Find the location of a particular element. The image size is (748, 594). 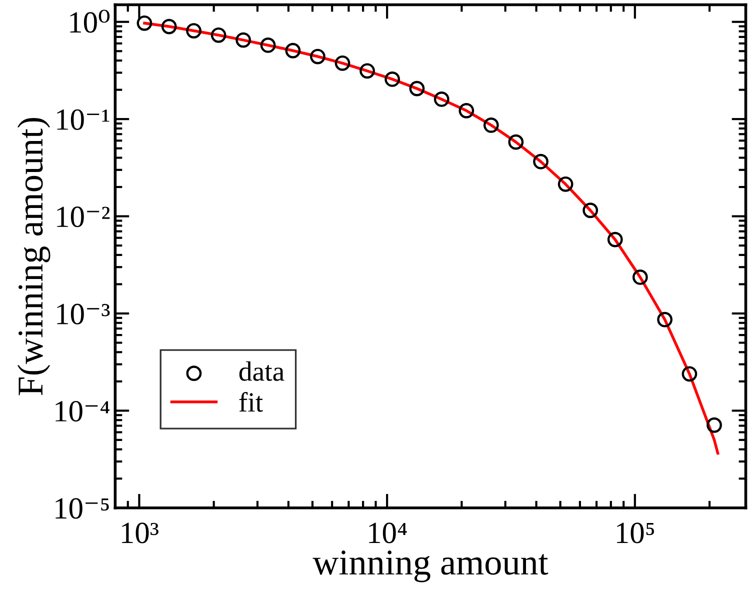

y-tick-label: 10⁻⁴ is located at coordinates (83, 411).